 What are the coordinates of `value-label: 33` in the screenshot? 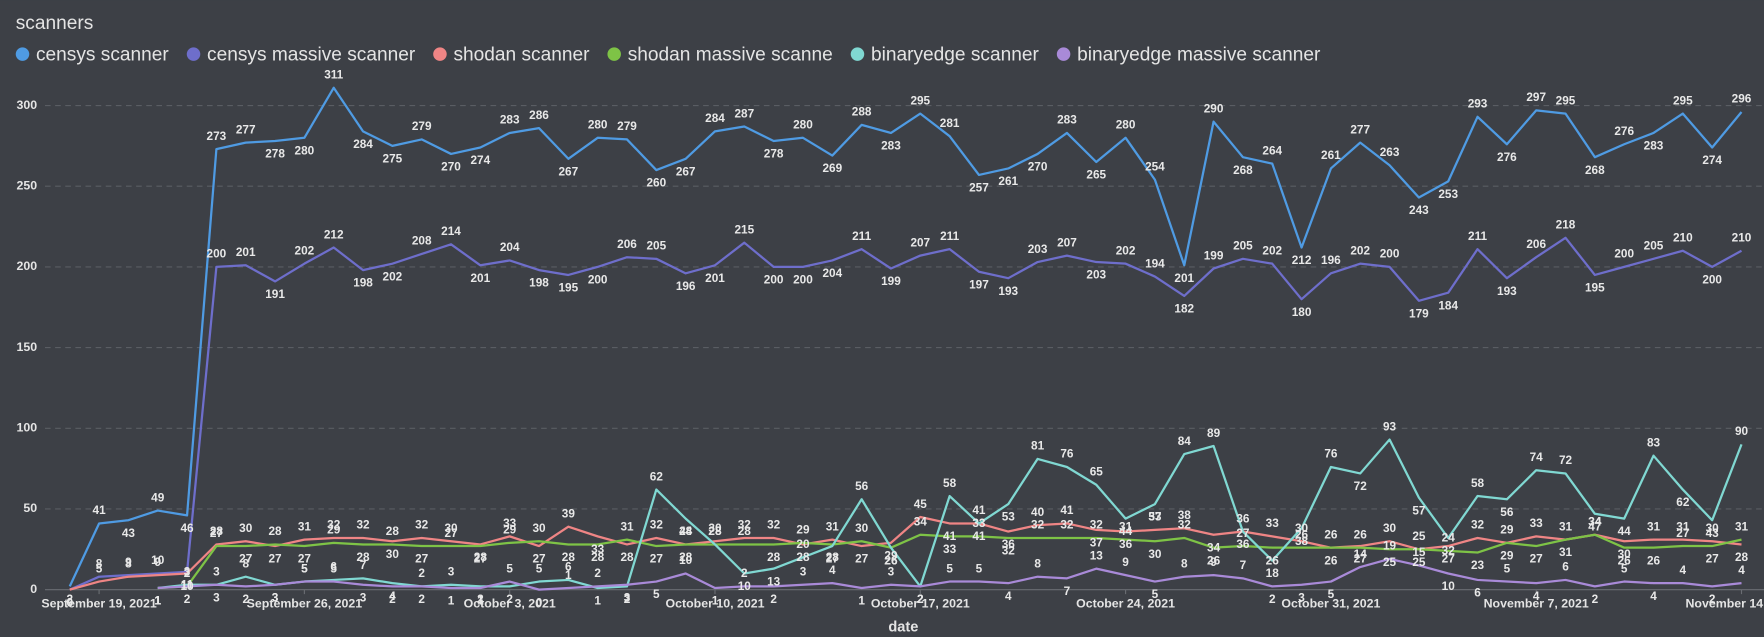 It's located at (1273, 523).